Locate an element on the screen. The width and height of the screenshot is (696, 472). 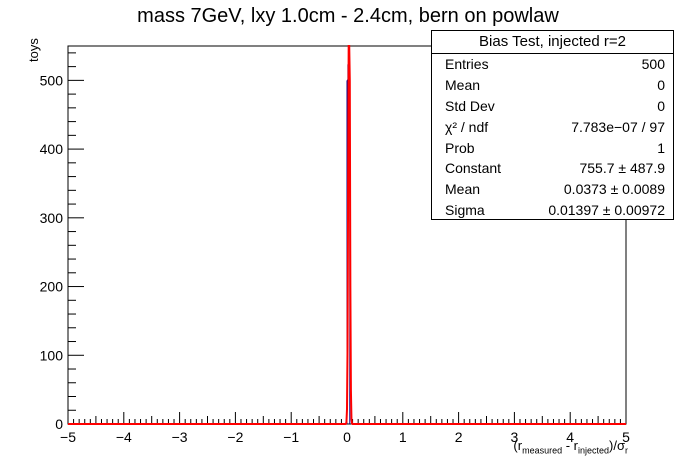
stats-row: Prob 1 is located at coordinates (552, 148).